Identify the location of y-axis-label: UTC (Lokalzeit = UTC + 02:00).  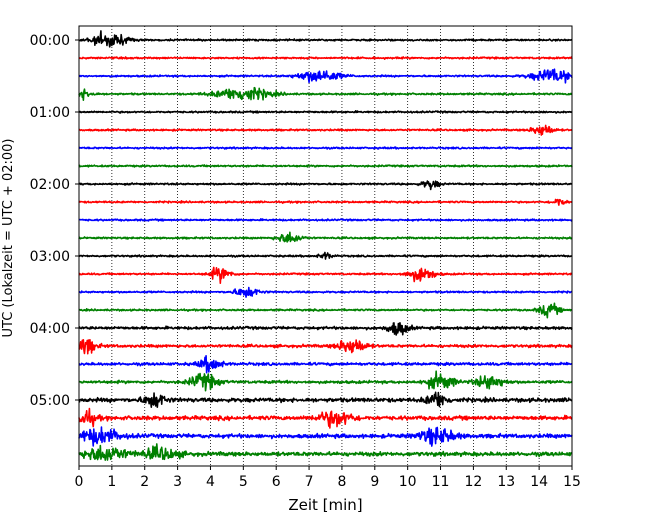
(8, 238).